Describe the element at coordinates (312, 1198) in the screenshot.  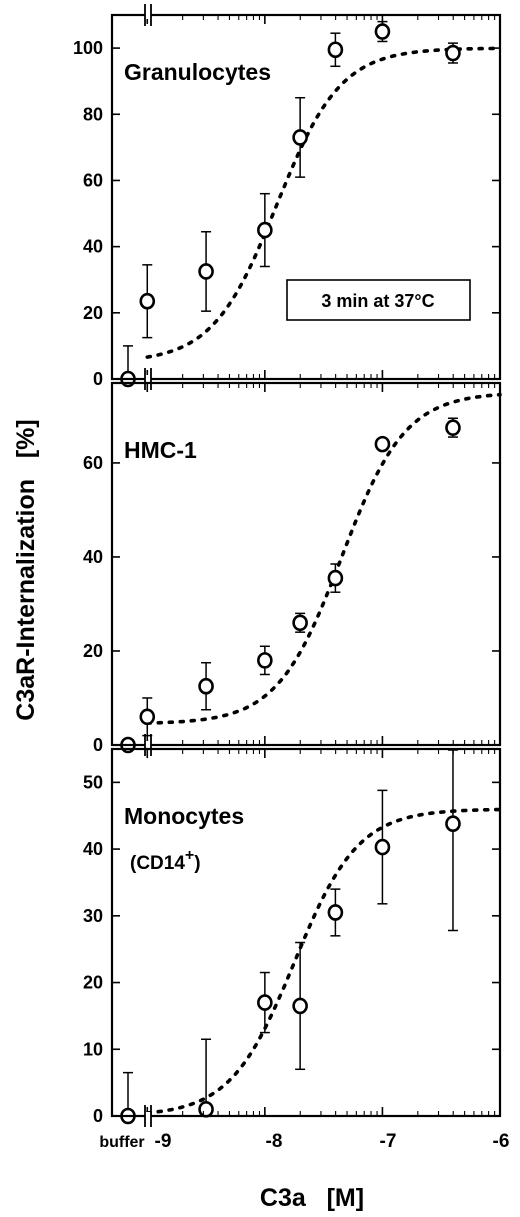
I see `x-axis-label: C3a [M]` at that location.